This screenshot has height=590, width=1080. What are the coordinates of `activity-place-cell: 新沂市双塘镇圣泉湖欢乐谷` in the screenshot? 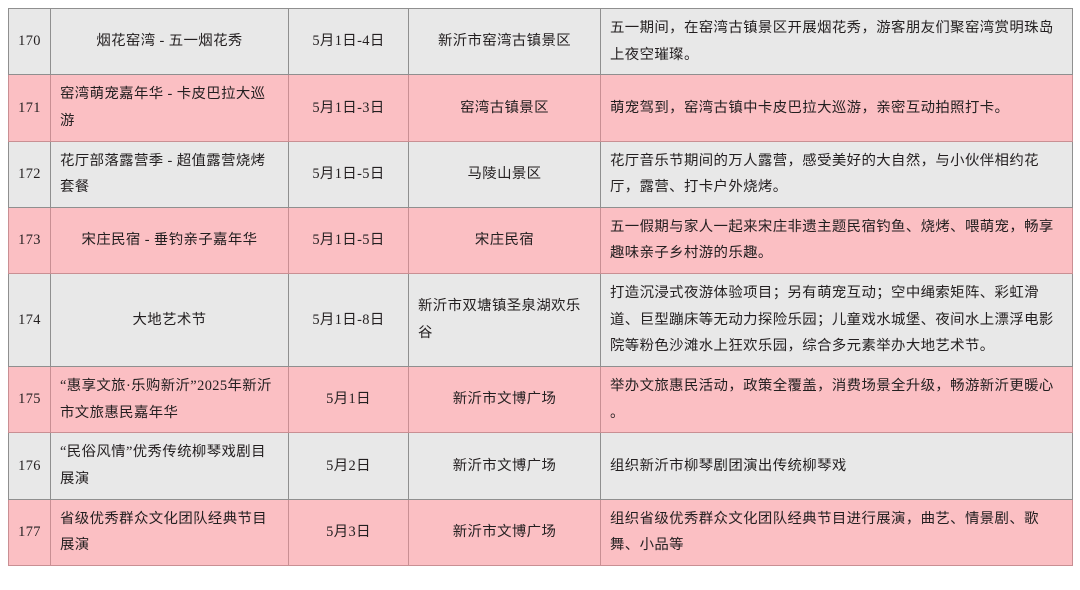 It's located at (504, 320).